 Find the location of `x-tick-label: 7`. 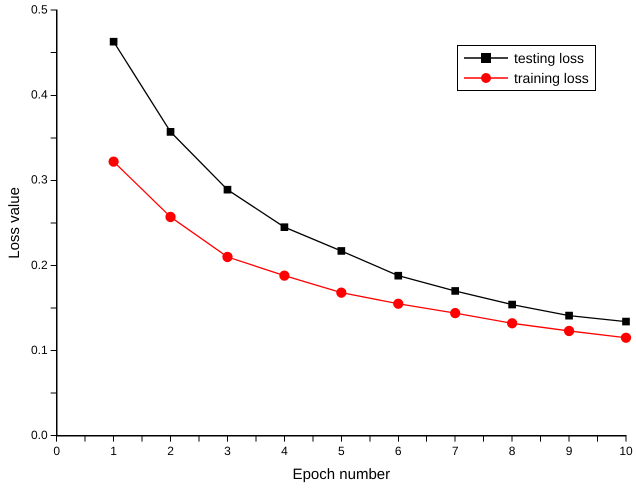

x-tick-label: 7 is located at coordinates (455, 451).